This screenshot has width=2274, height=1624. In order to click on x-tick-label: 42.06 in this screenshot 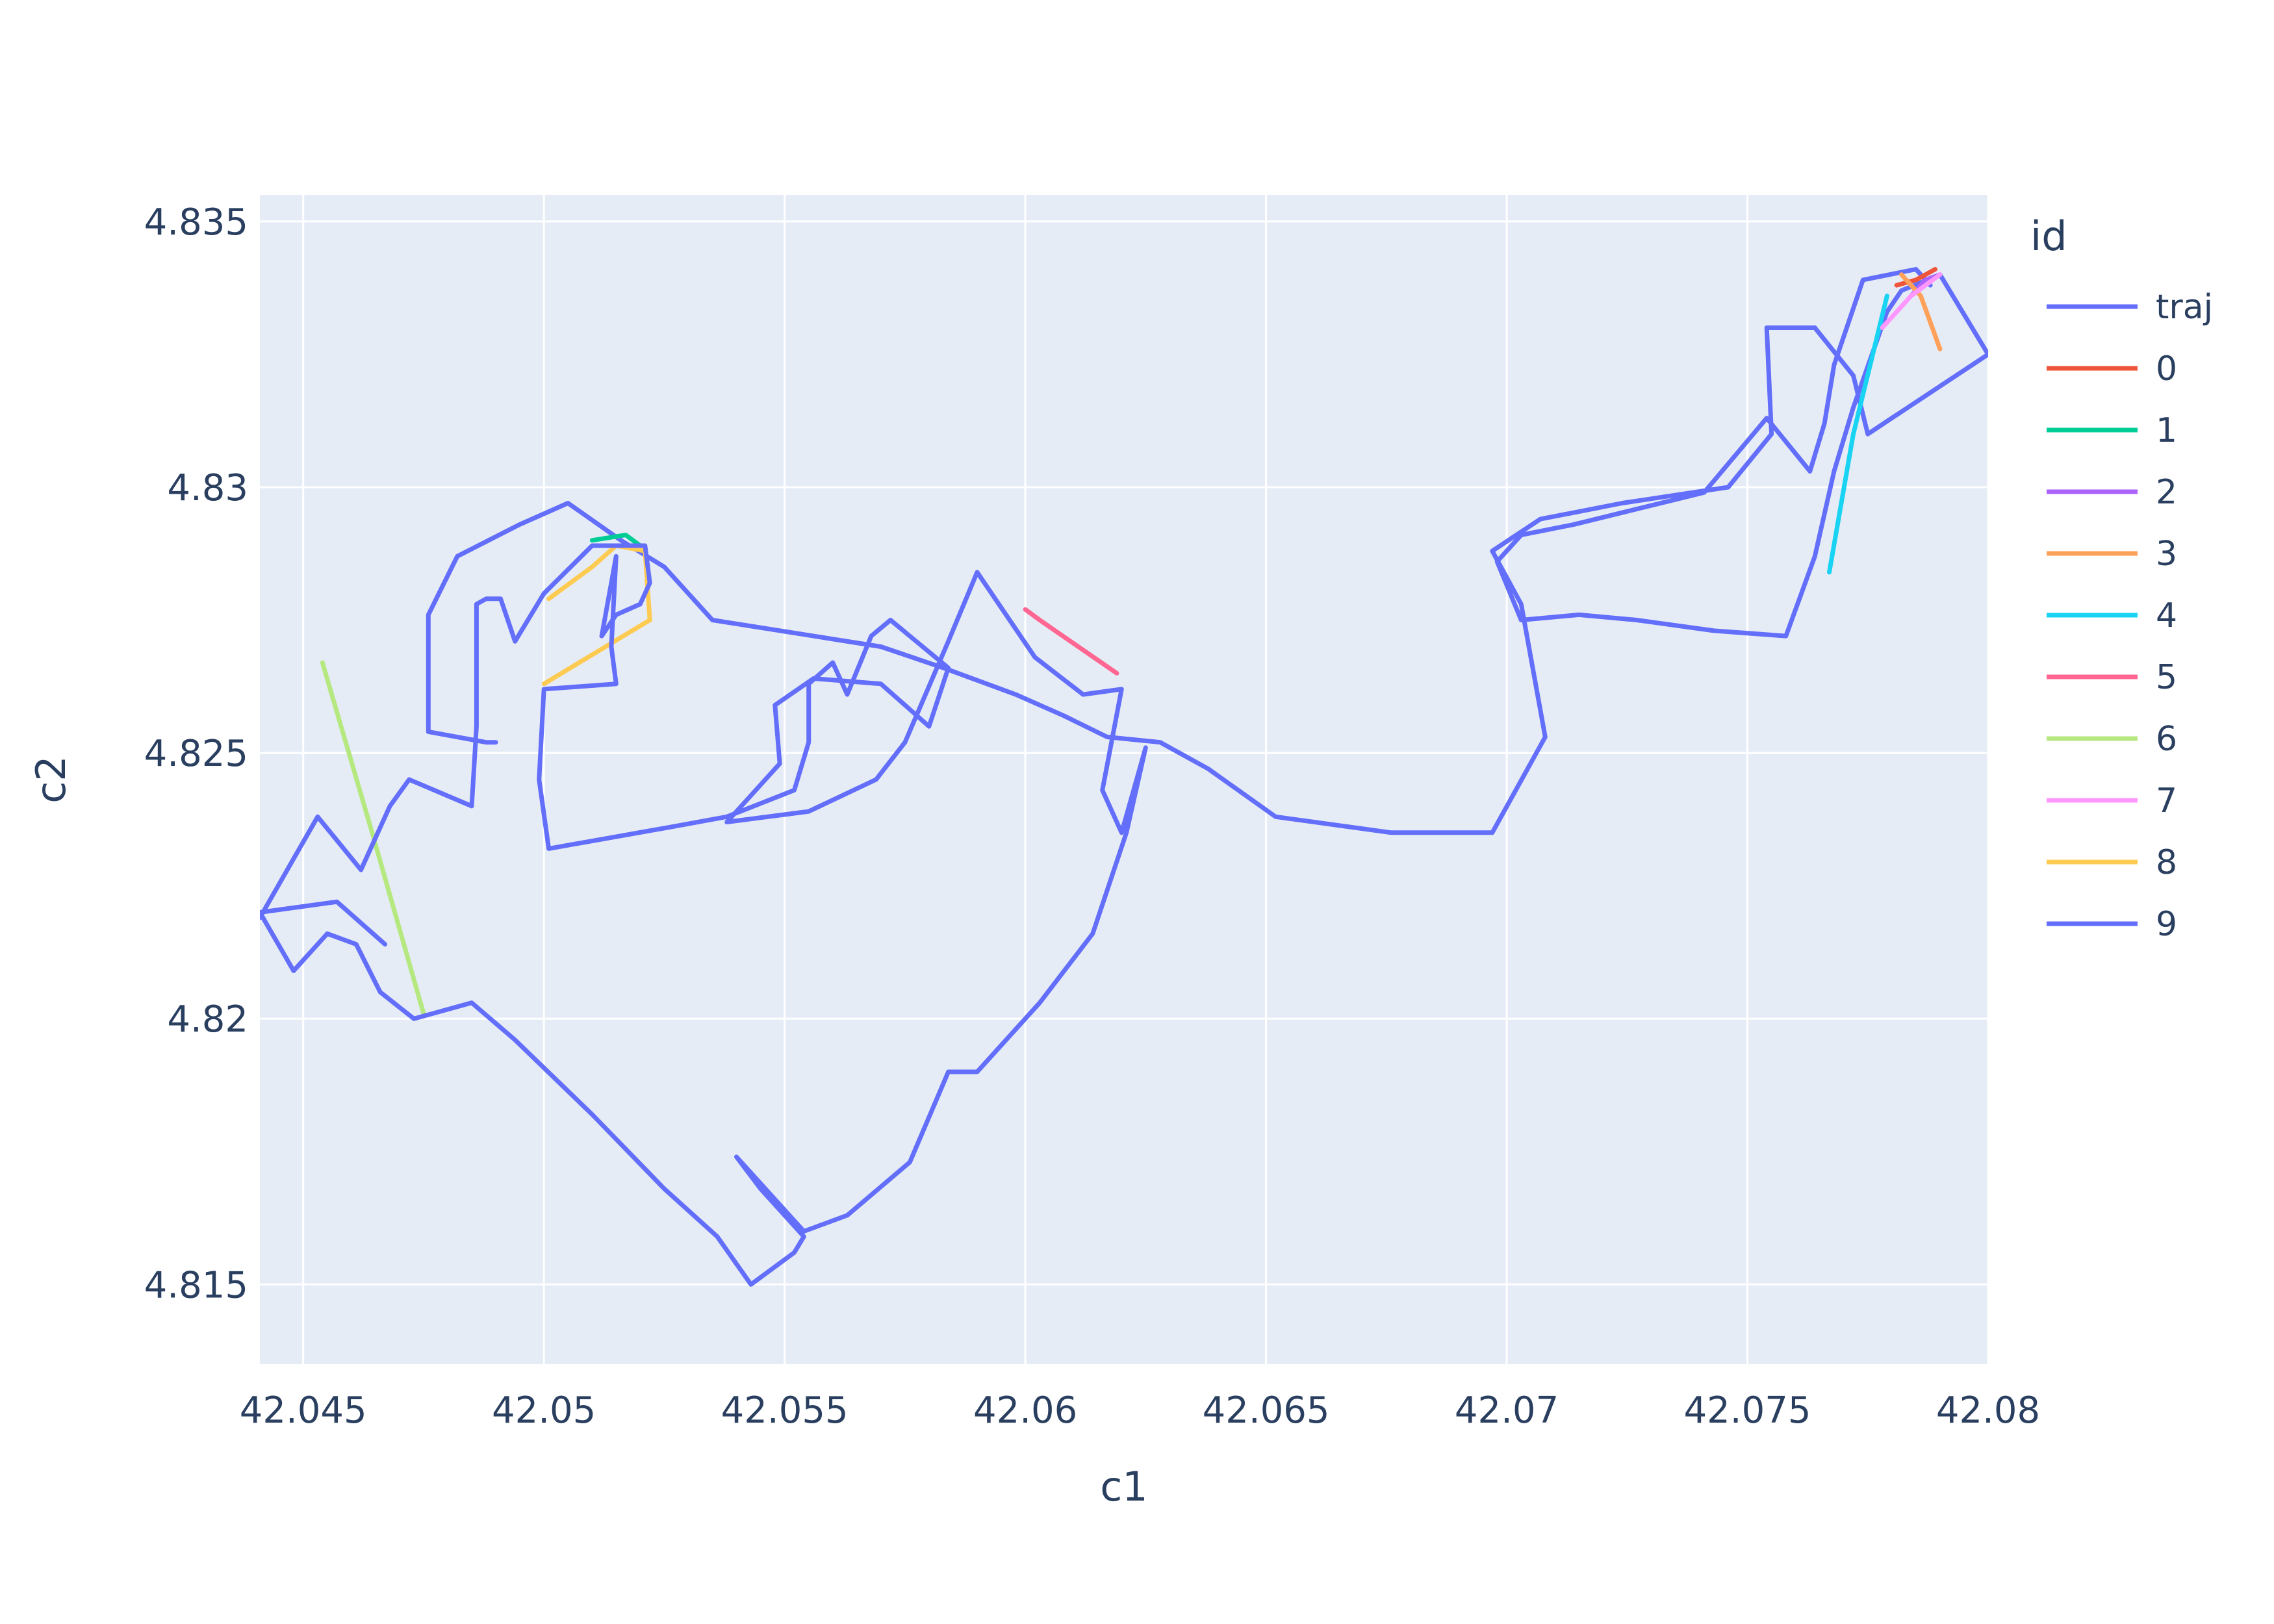, I will do `click(1025, 1410)`.